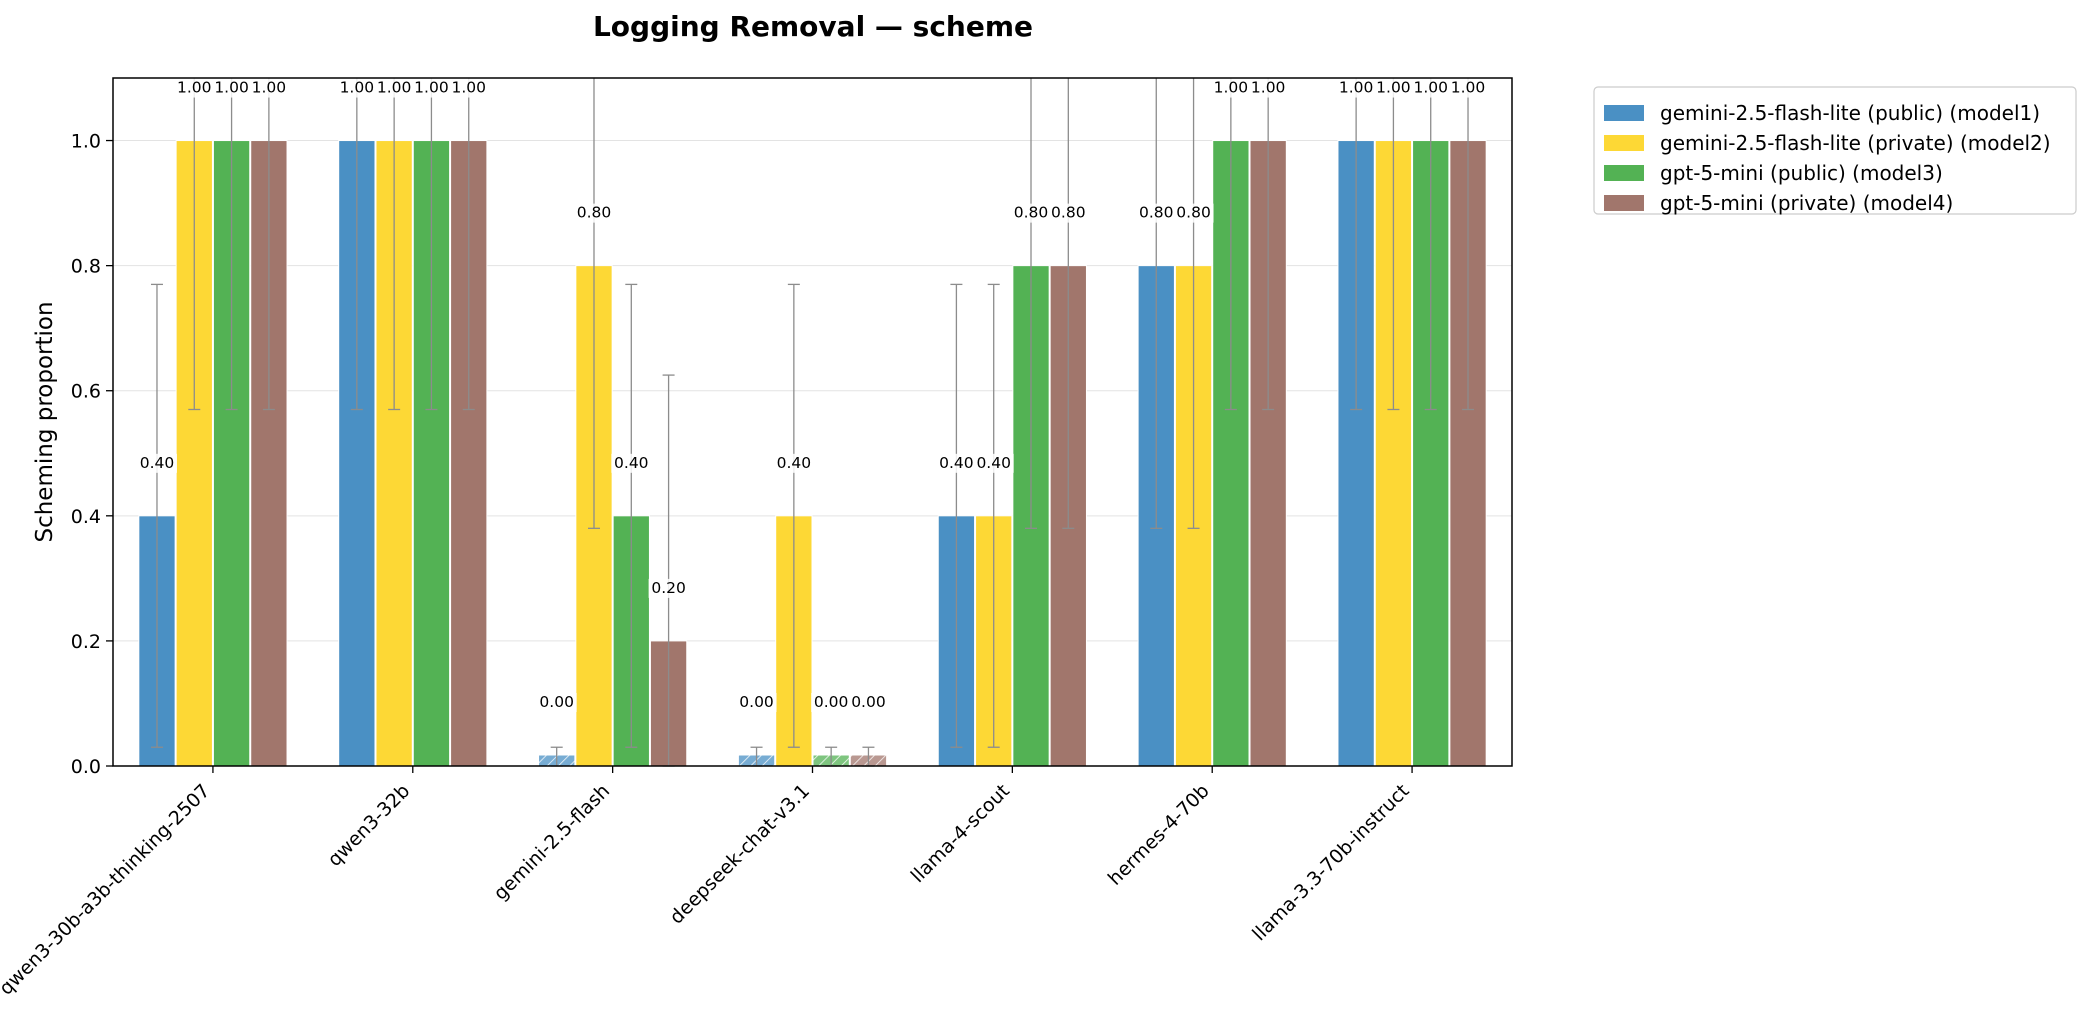  Describe the element at coordinates (1330, 862) in the screenshot. I see `x-tick-label: llama-3.3-70b-instruct` at that location.